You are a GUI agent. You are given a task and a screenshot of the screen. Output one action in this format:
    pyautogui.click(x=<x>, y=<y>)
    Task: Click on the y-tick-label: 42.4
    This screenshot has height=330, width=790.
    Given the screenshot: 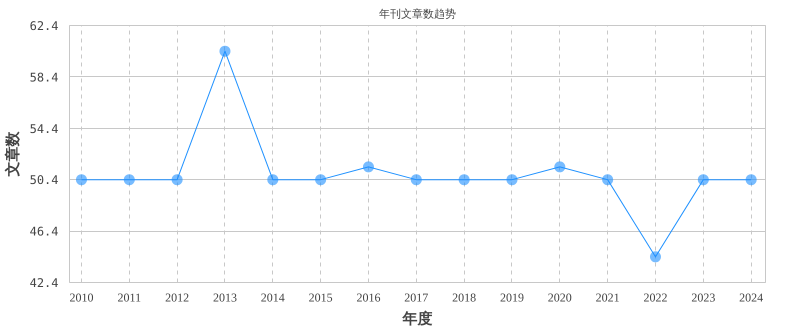 What is the action you would take?
    pyautogui.click(x=44, y=283)
    